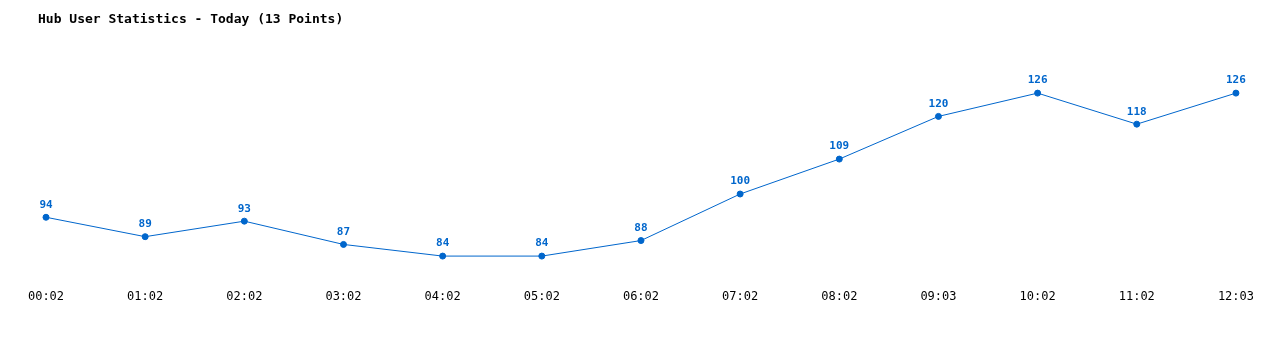  Describe the element at coordinates (46, 204) in the screenshot. I see `data-label: 94` at that location.